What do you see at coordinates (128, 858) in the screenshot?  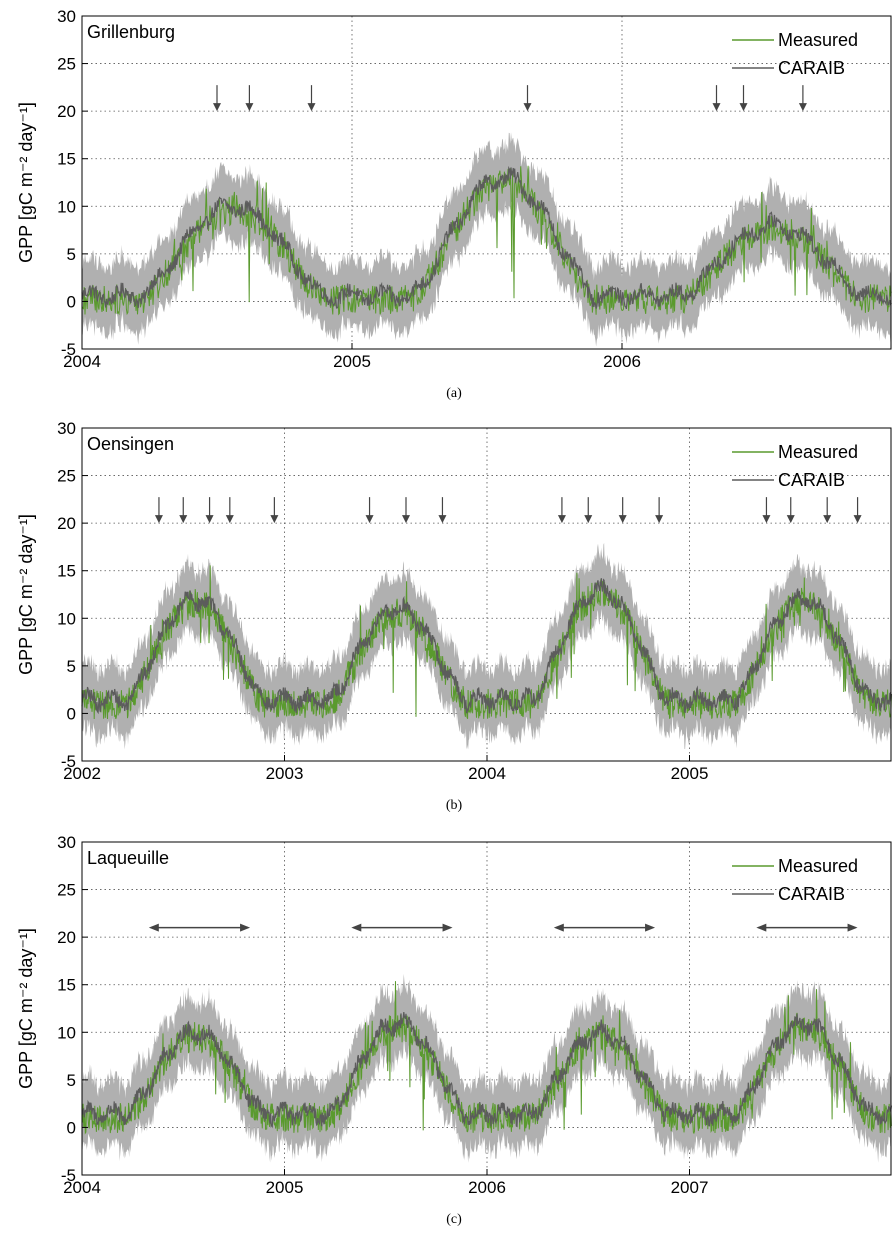 I see `site-name: Laqueuille` at bounding box center [128, 858].